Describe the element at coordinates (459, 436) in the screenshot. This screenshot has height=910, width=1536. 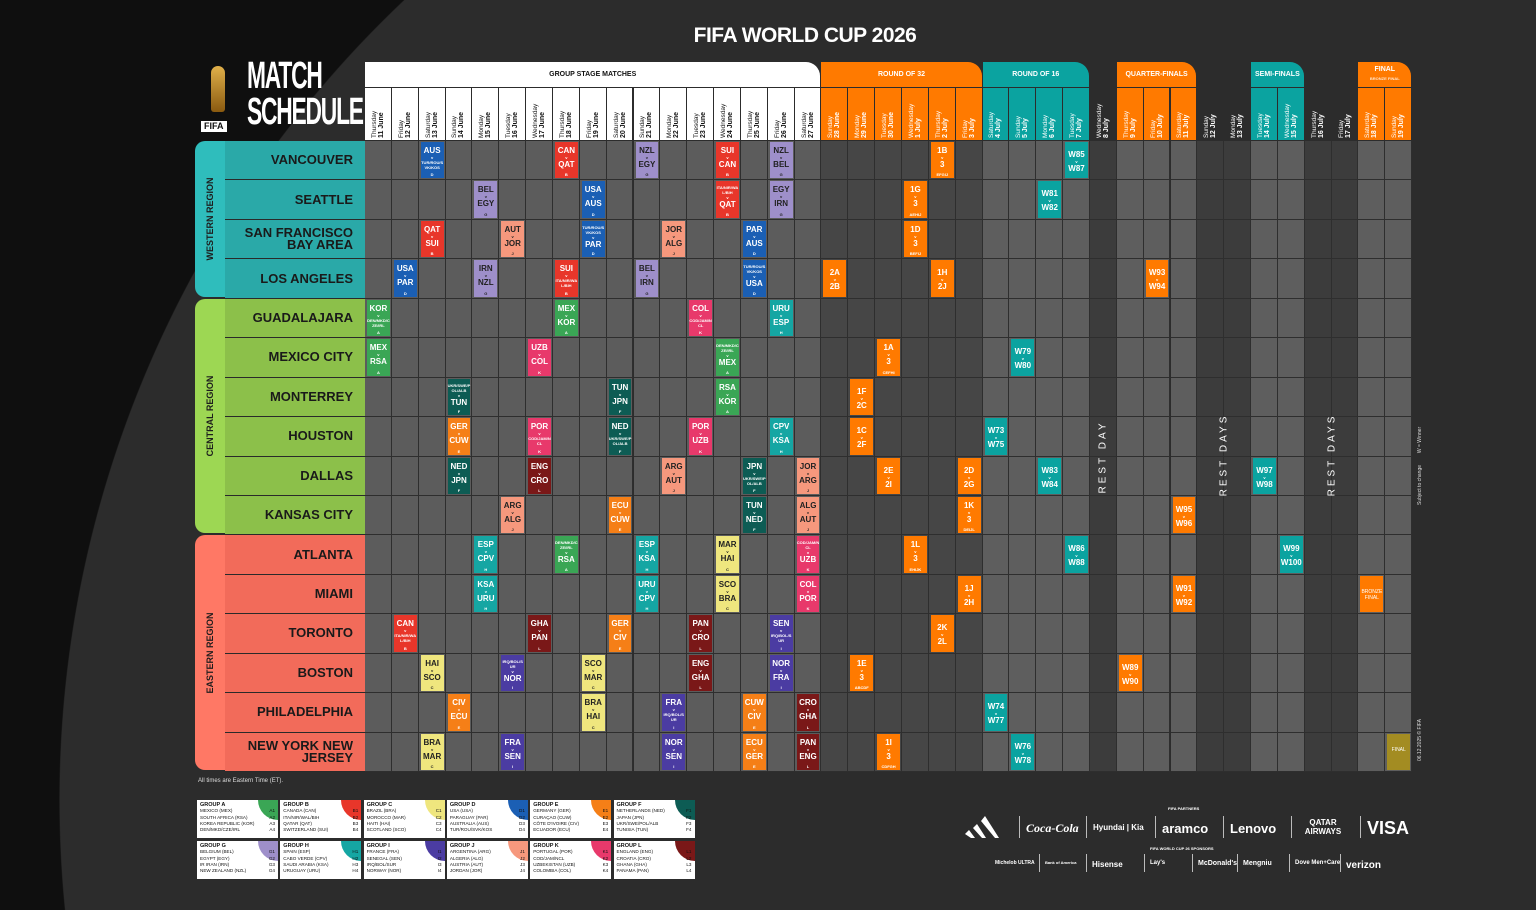
I see `match-card: GER v CUW E` at that location.